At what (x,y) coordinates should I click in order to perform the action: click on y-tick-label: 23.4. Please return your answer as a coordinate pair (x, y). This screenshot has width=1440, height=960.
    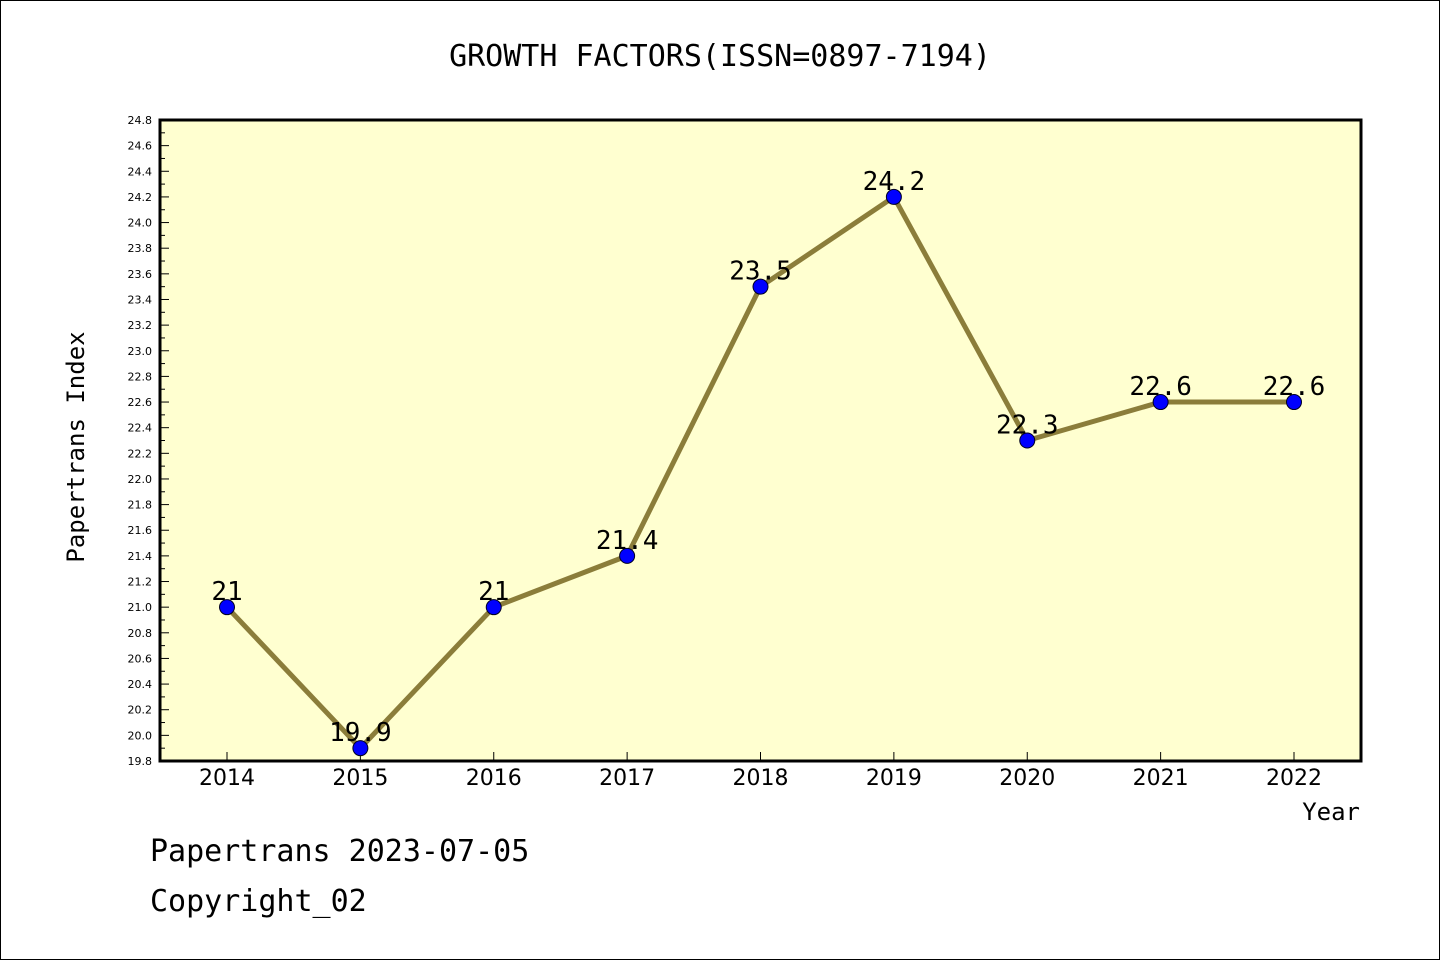
    Looking at the image, I should click on (140, 299).